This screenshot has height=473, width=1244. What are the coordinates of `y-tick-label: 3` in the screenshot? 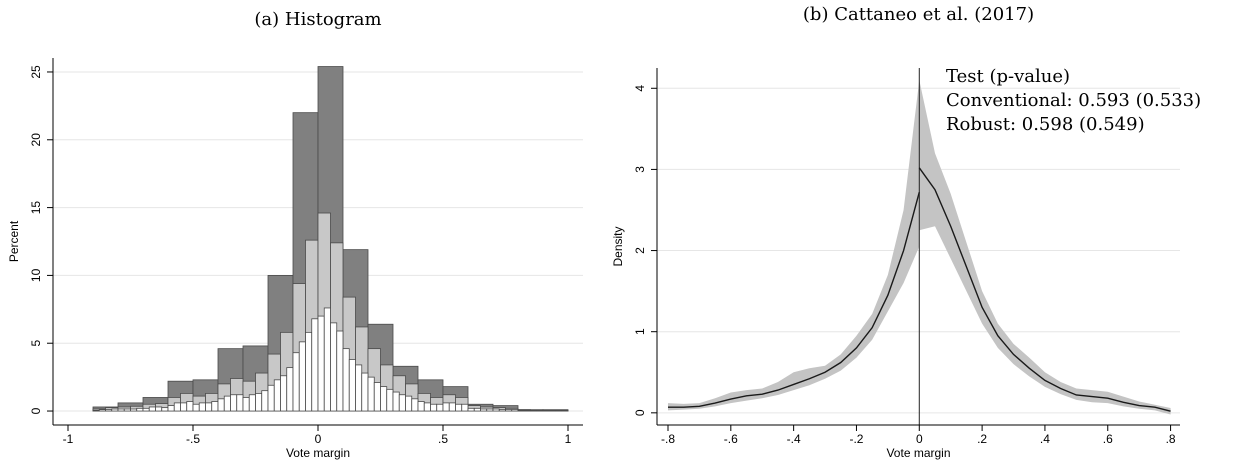 It's located at (640, 169).